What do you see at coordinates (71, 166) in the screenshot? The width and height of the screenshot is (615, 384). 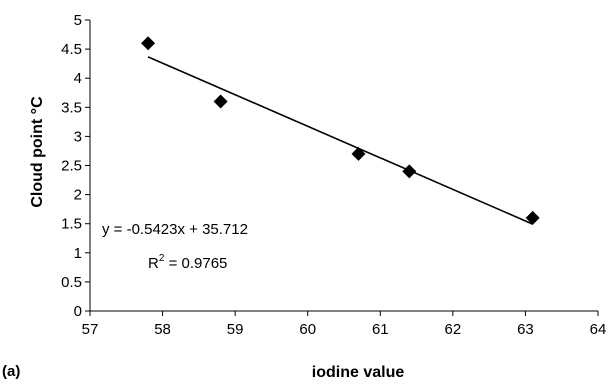 I see `y-tick-label: 2.5` at bounding box center [71, 166].